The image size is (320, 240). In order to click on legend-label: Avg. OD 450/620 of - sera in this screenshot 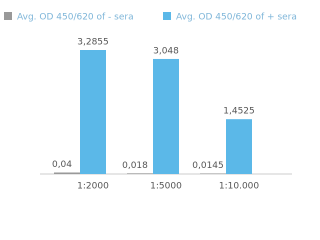, I will do `click(75, 18)`.